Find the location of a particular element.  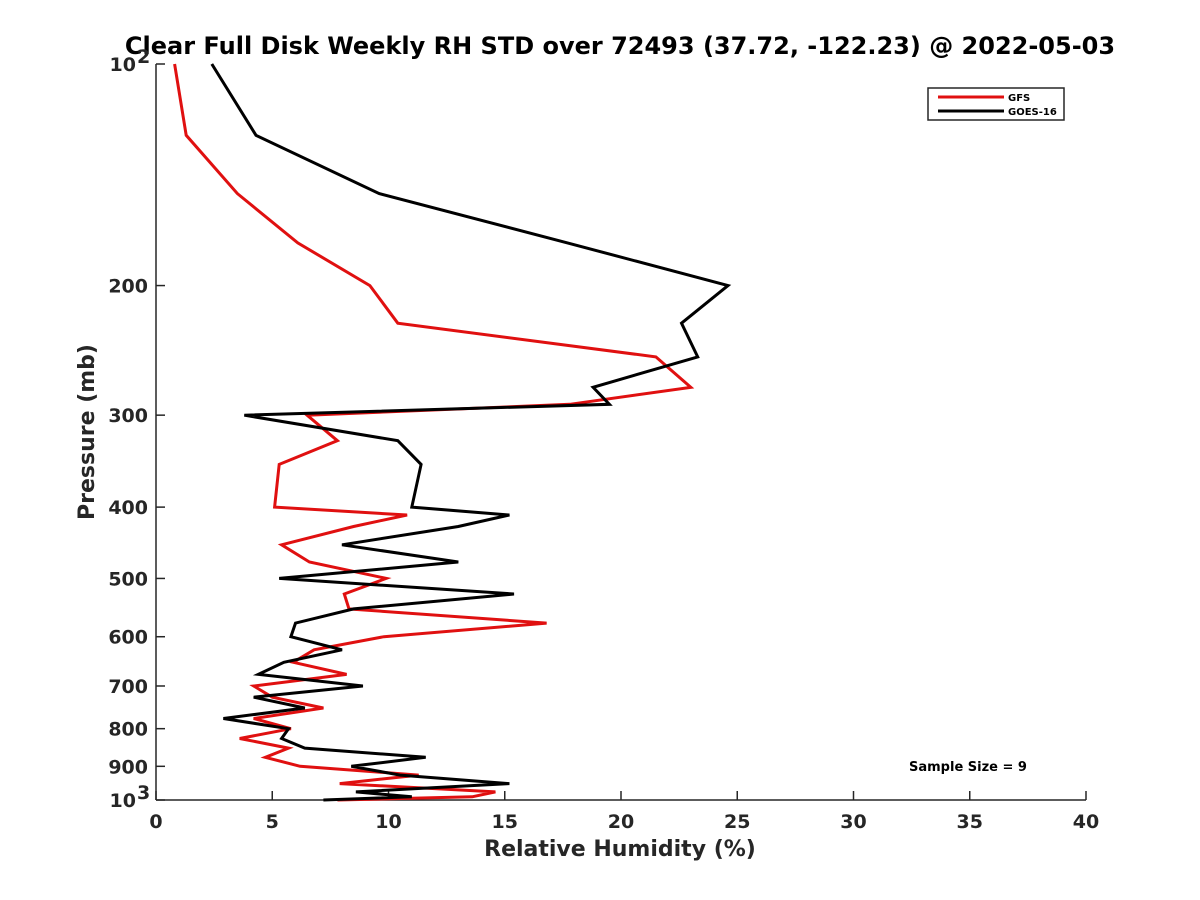

legend-label: GOES-16 is located at coordinates (1032, 112).